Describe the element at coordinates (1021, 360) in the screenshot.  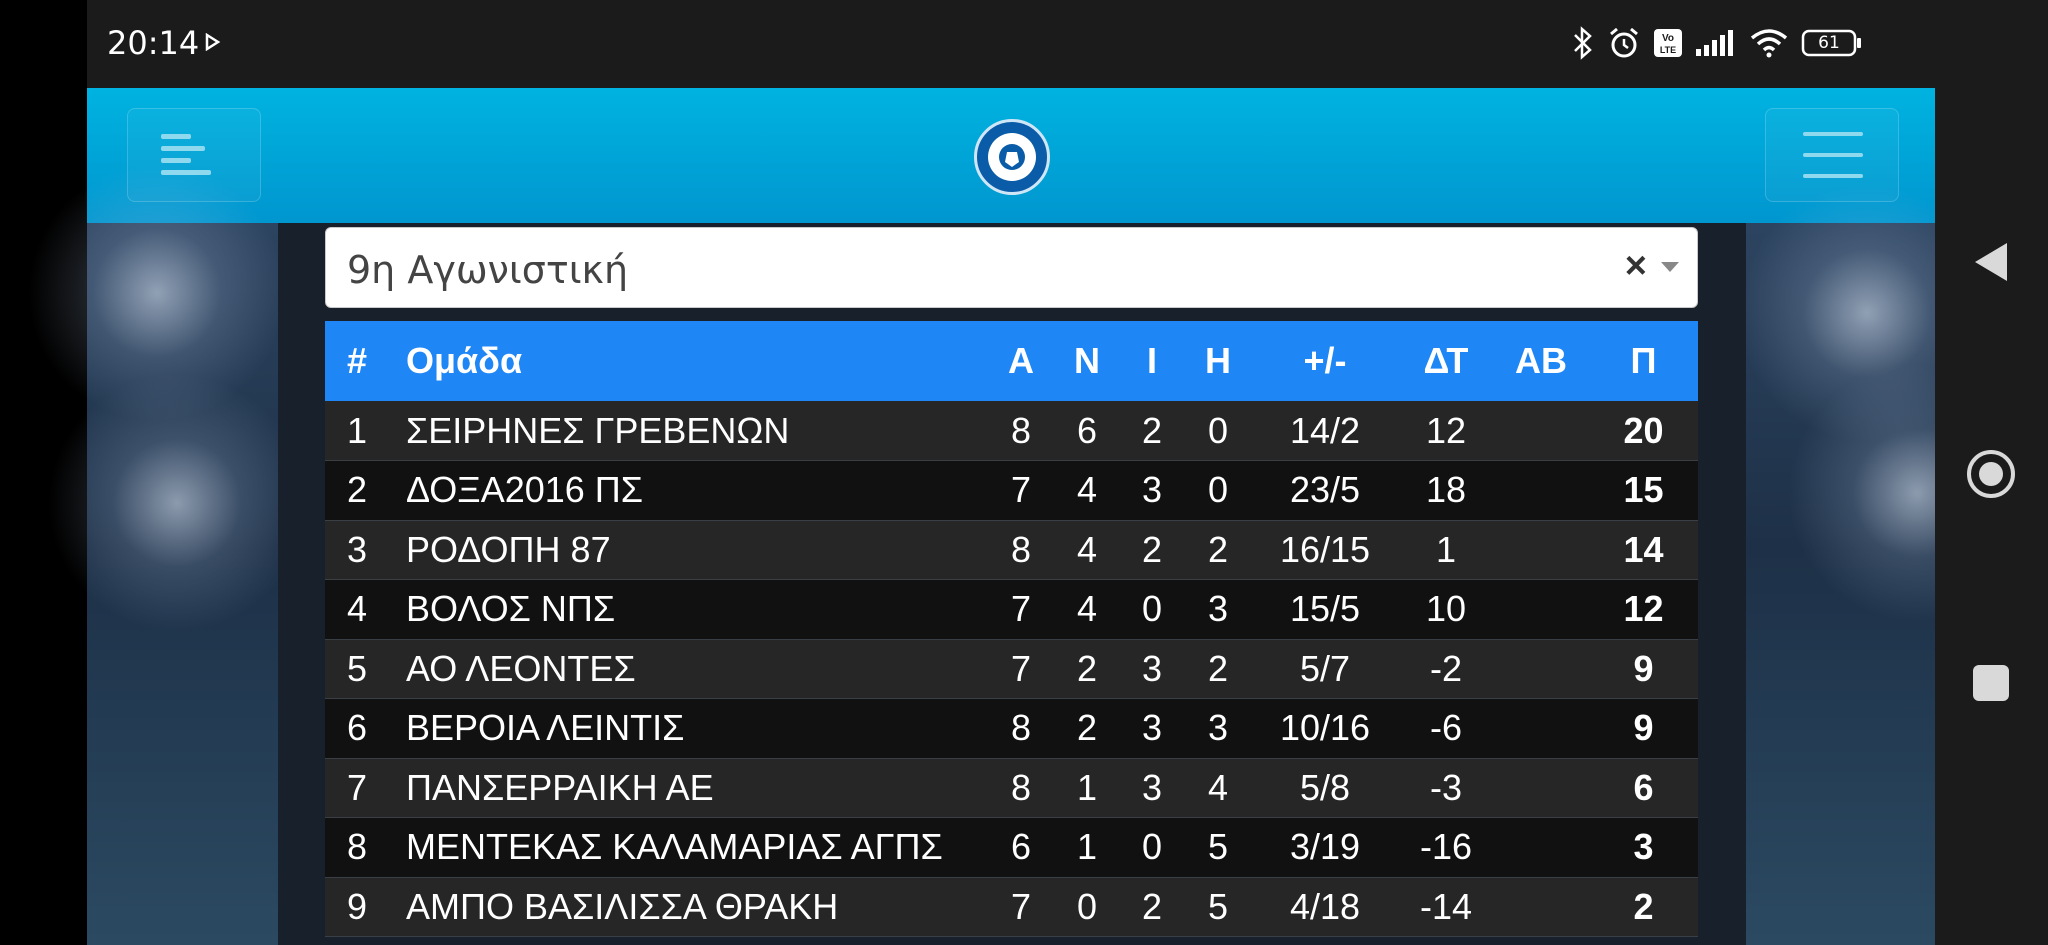
I see `col-played: Α` at that location.